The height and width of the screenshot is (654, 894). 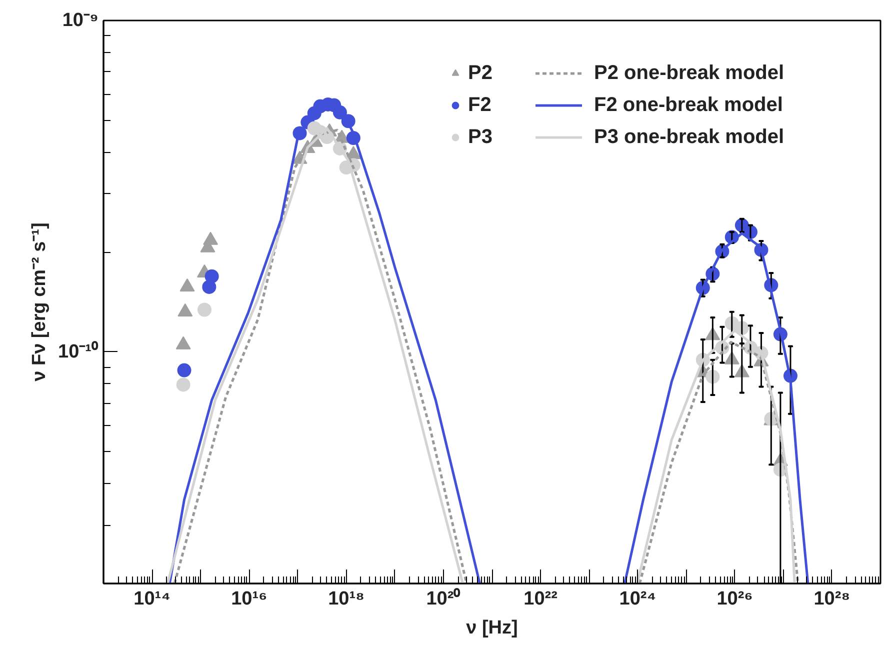 What do you see at coordinates (443, 599) in the screenshot?
I see `x-tick-label: 10²⁰` at bounding box center [443, 599].